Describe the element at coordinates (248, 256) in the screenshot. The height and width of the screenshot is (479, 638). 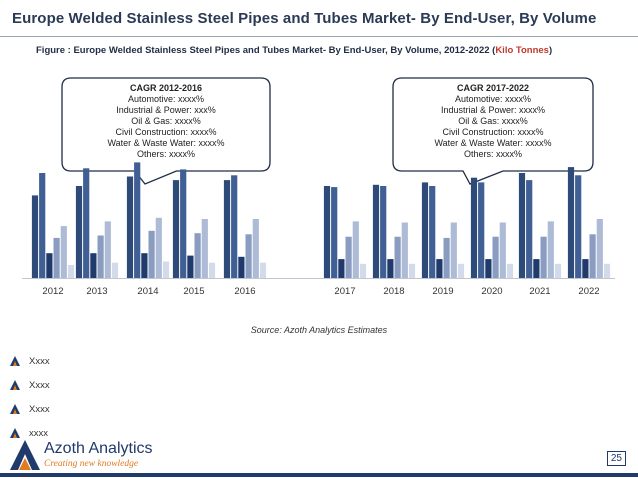
I see `bar-2016-civil-construction` at that location.